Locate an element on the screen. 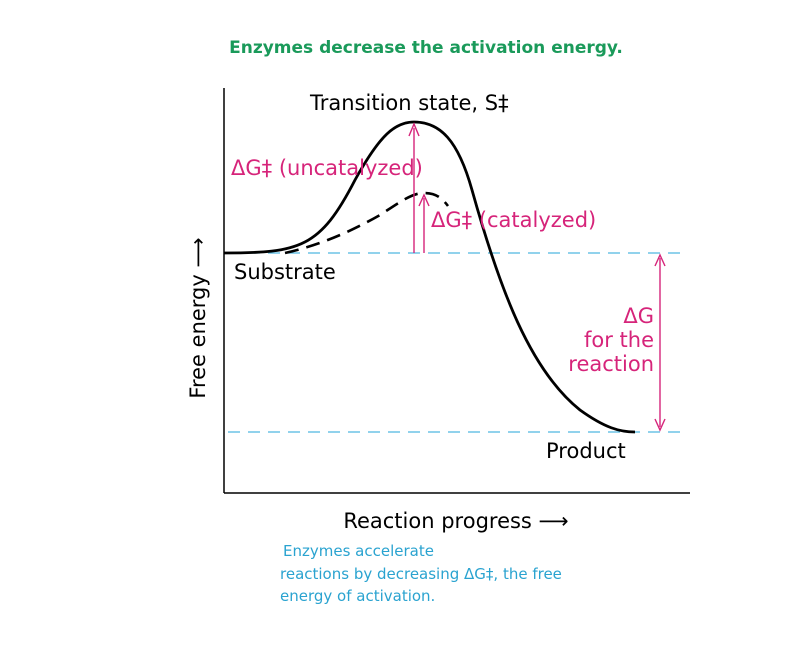 The width and height of the screenshot is (800, 661). dg-uncatalyzed-label: ΔG‡ (uncatalyzed) is located at coordinates (327, 168).